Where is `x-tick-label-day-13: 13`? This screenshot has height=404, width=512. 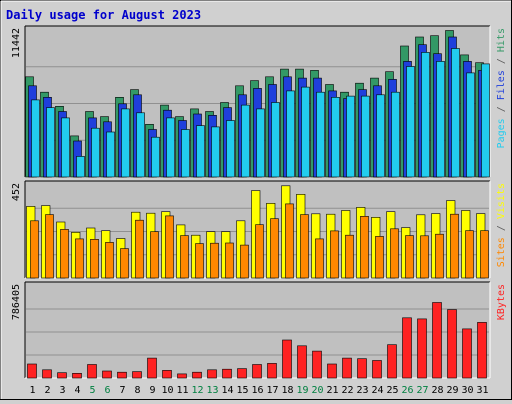 x-tick-label-day-13: 13 is located at coordinates (212, 390).